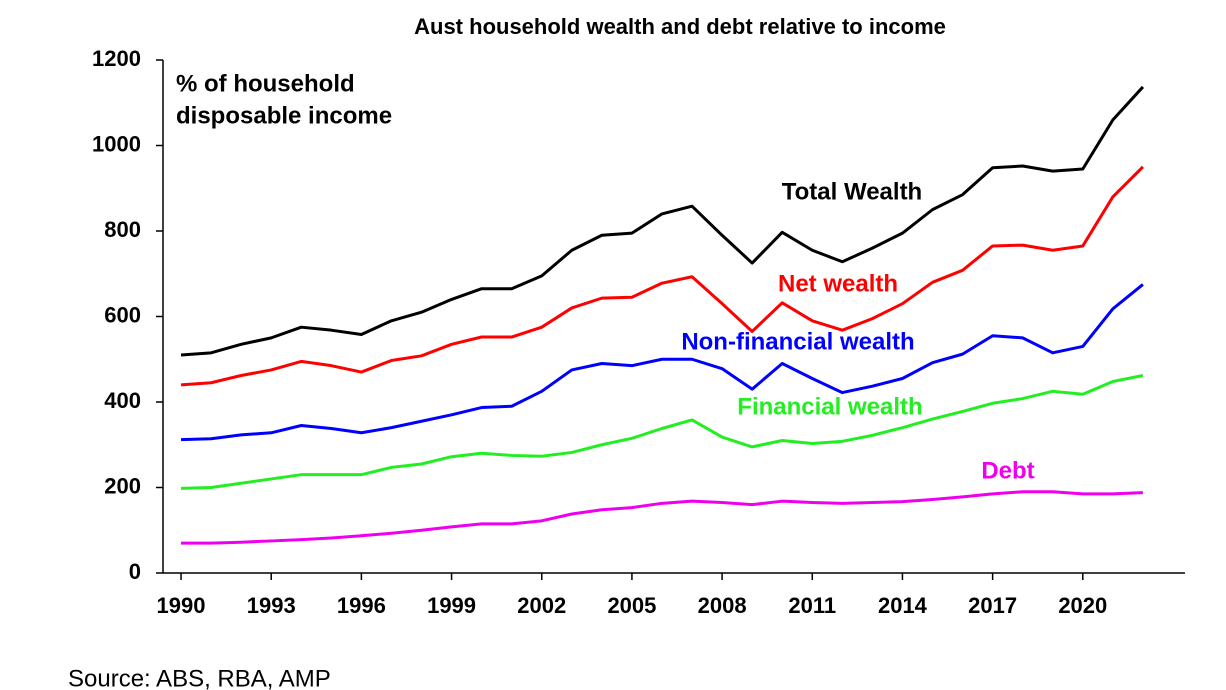 This screenshot has width=1226, height=690. Describe the element at coordinates (284, 115) in the screenshot. I see `y-label: disposable income` at that location.